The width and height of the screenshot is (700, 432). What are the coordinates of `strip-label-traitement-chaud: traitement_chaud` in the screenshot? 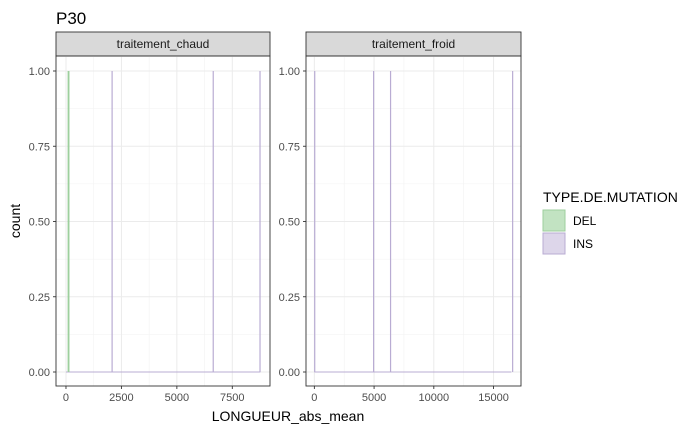 It's located at (163, 44).